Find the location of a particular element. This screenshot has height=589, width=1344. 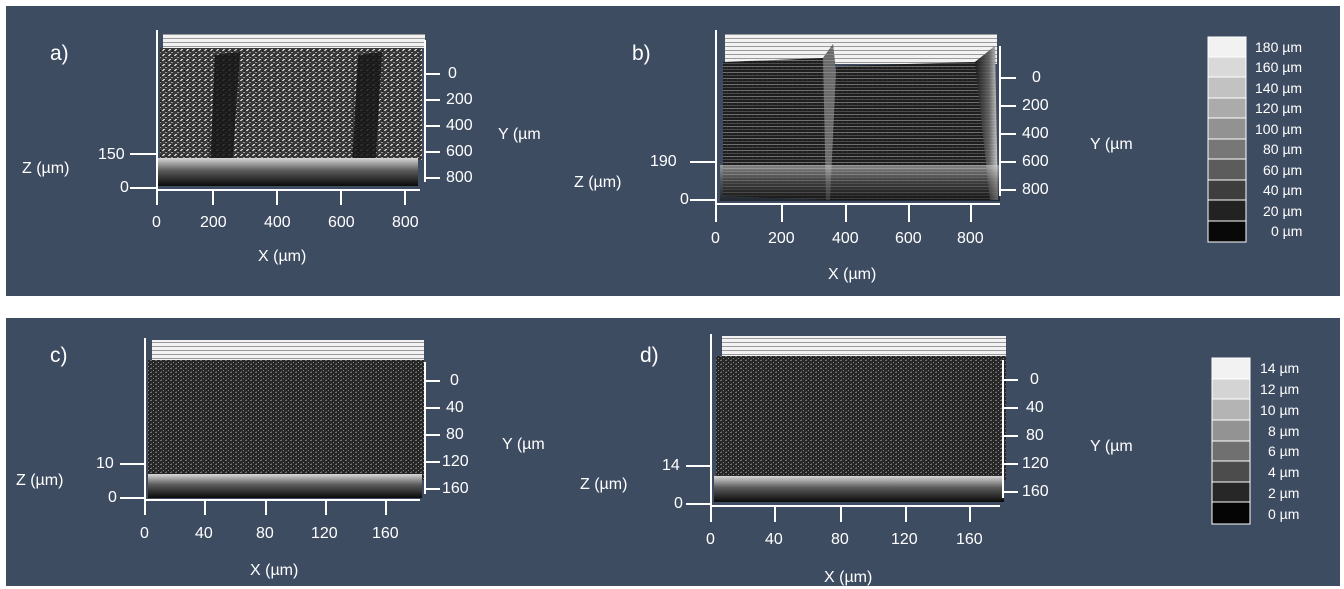

y-tick-d-2: 80 is located at coordinates (1035, 435).